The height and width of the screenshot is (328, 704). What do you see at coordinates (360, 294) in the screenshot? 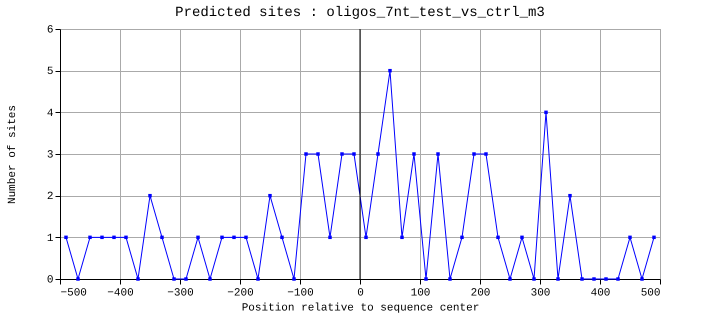
I see `x-tick-label: 0` at bounding box center [360, 294].